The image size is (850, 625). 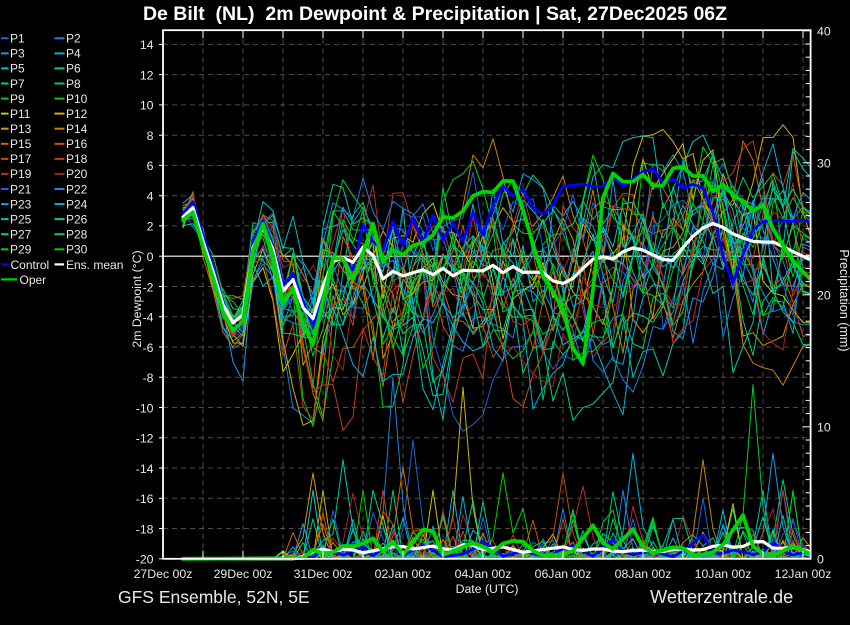 I want to click on svg-text: P8, so click(x=73, y=84).